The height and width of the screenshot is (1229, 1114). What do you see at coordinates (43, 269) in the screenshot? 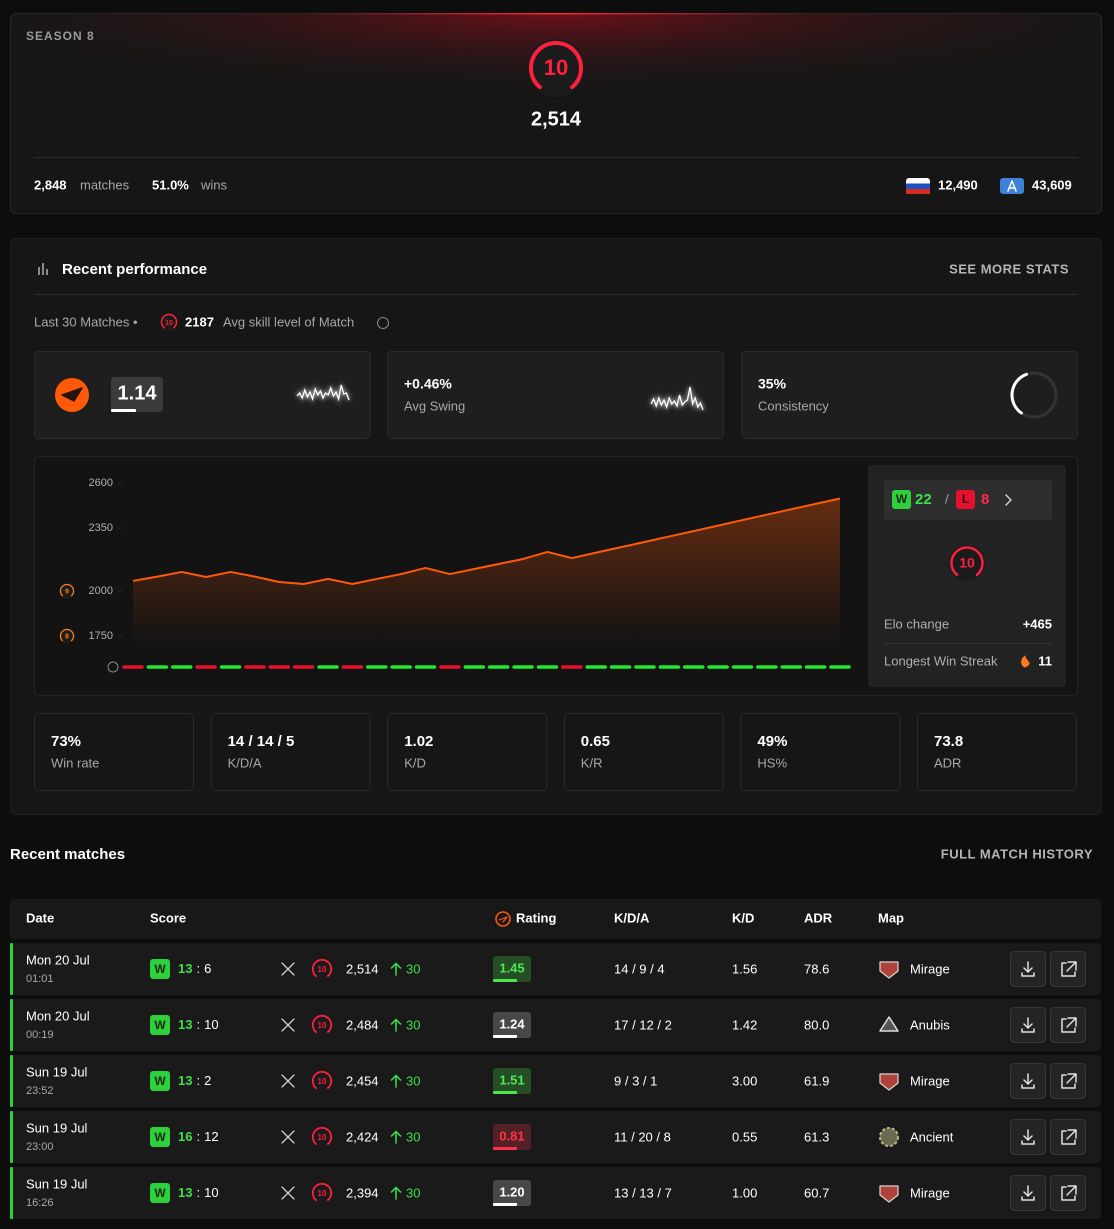
I see `stats-icon` at bounding box center [43, 269].